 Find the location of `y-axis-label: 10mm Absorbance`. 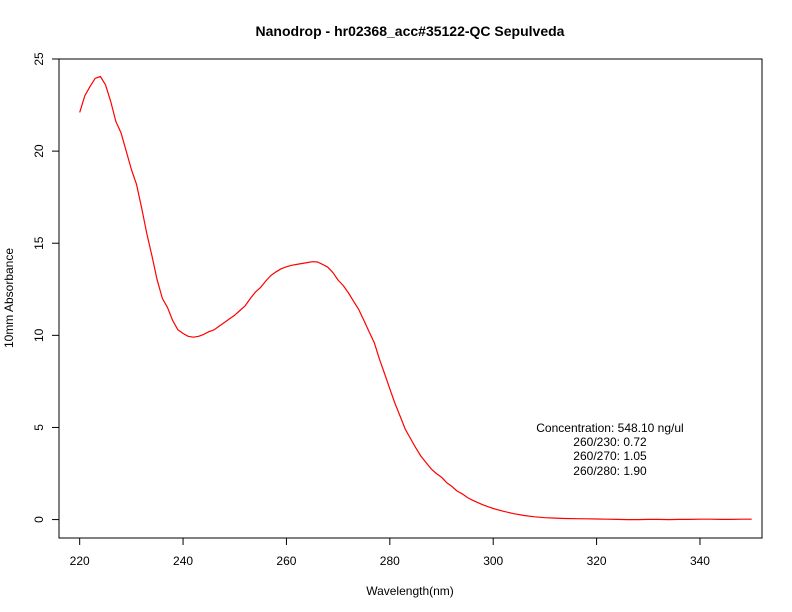

y-axis-label: 10mm Absorbance is located at coordinates (9, 298).